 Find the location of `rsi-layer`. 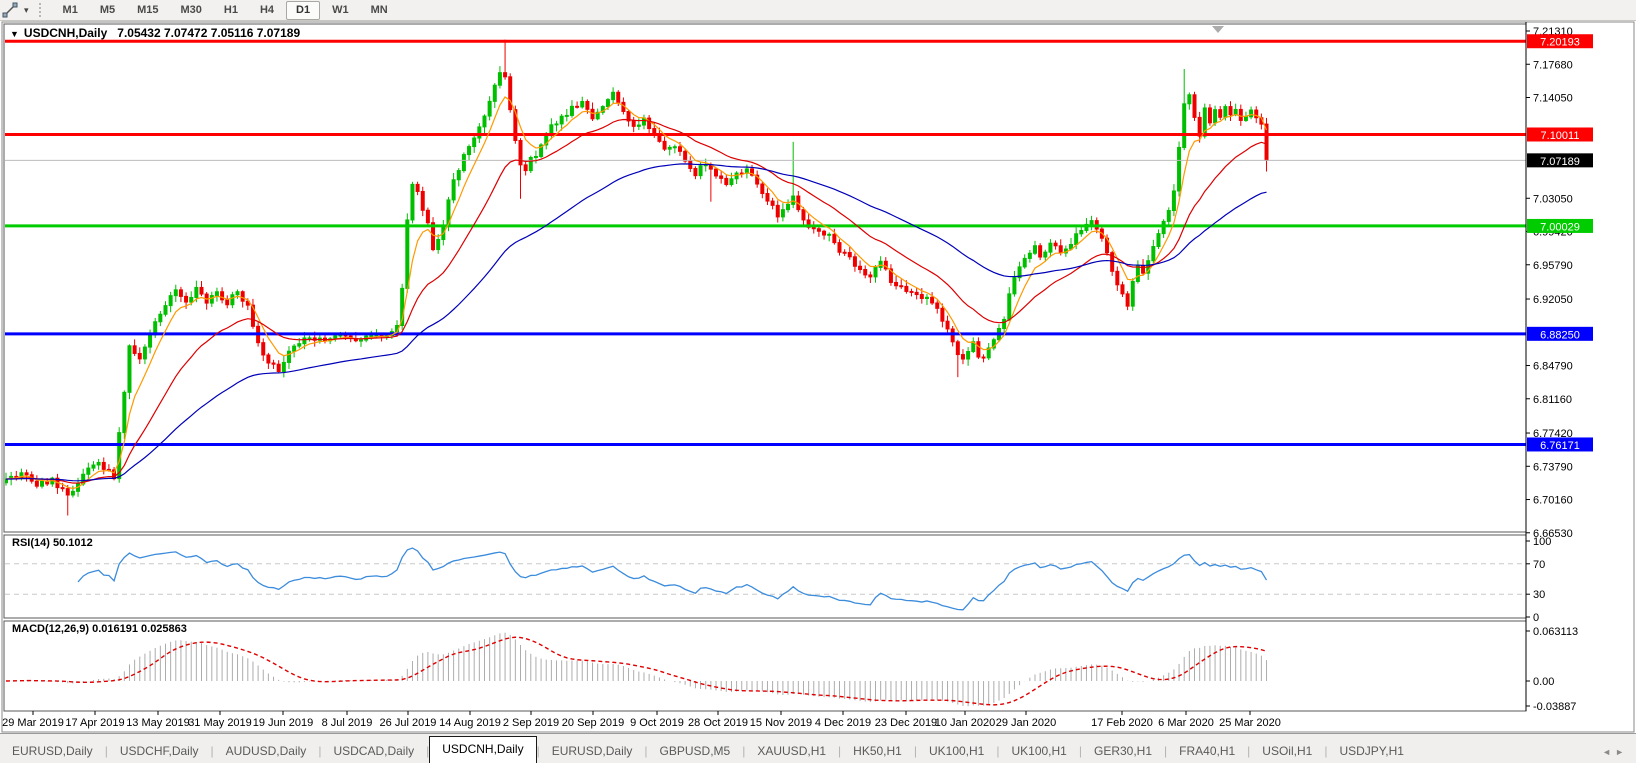

rsi-layer is located at coordinates (765, 579).